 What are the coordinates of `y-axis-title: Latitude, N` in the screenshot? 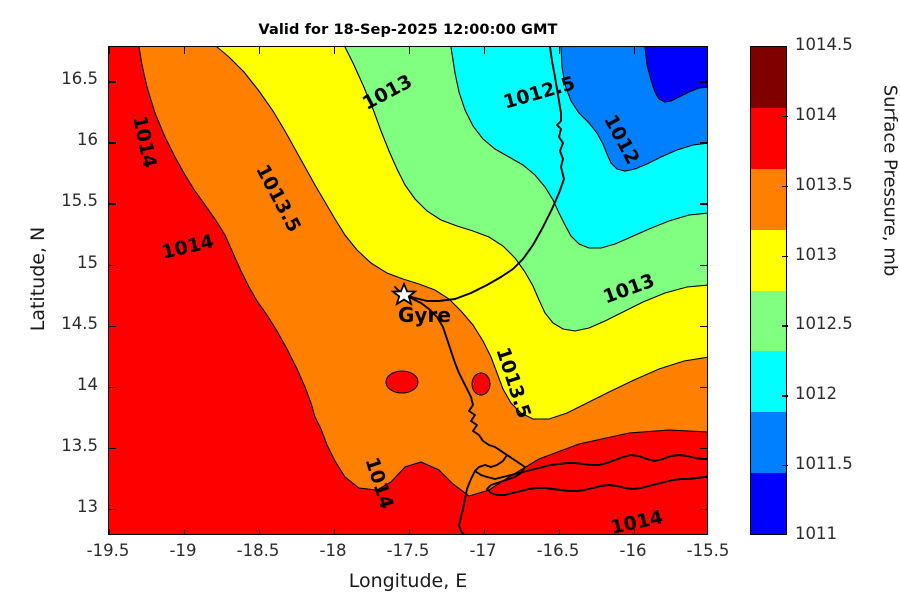 It's located at (38, 279).